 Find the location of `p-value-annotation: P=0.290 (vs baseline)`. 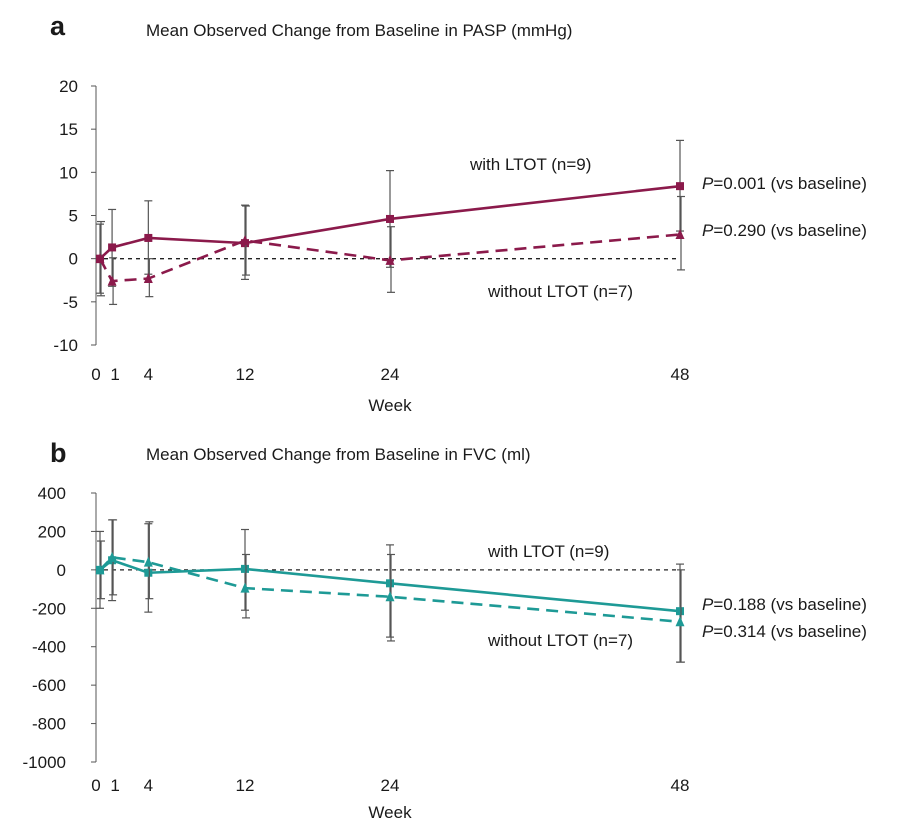

p-value-annotation: P=0.290 (vs baseline) is located at coordinates (784, 230).